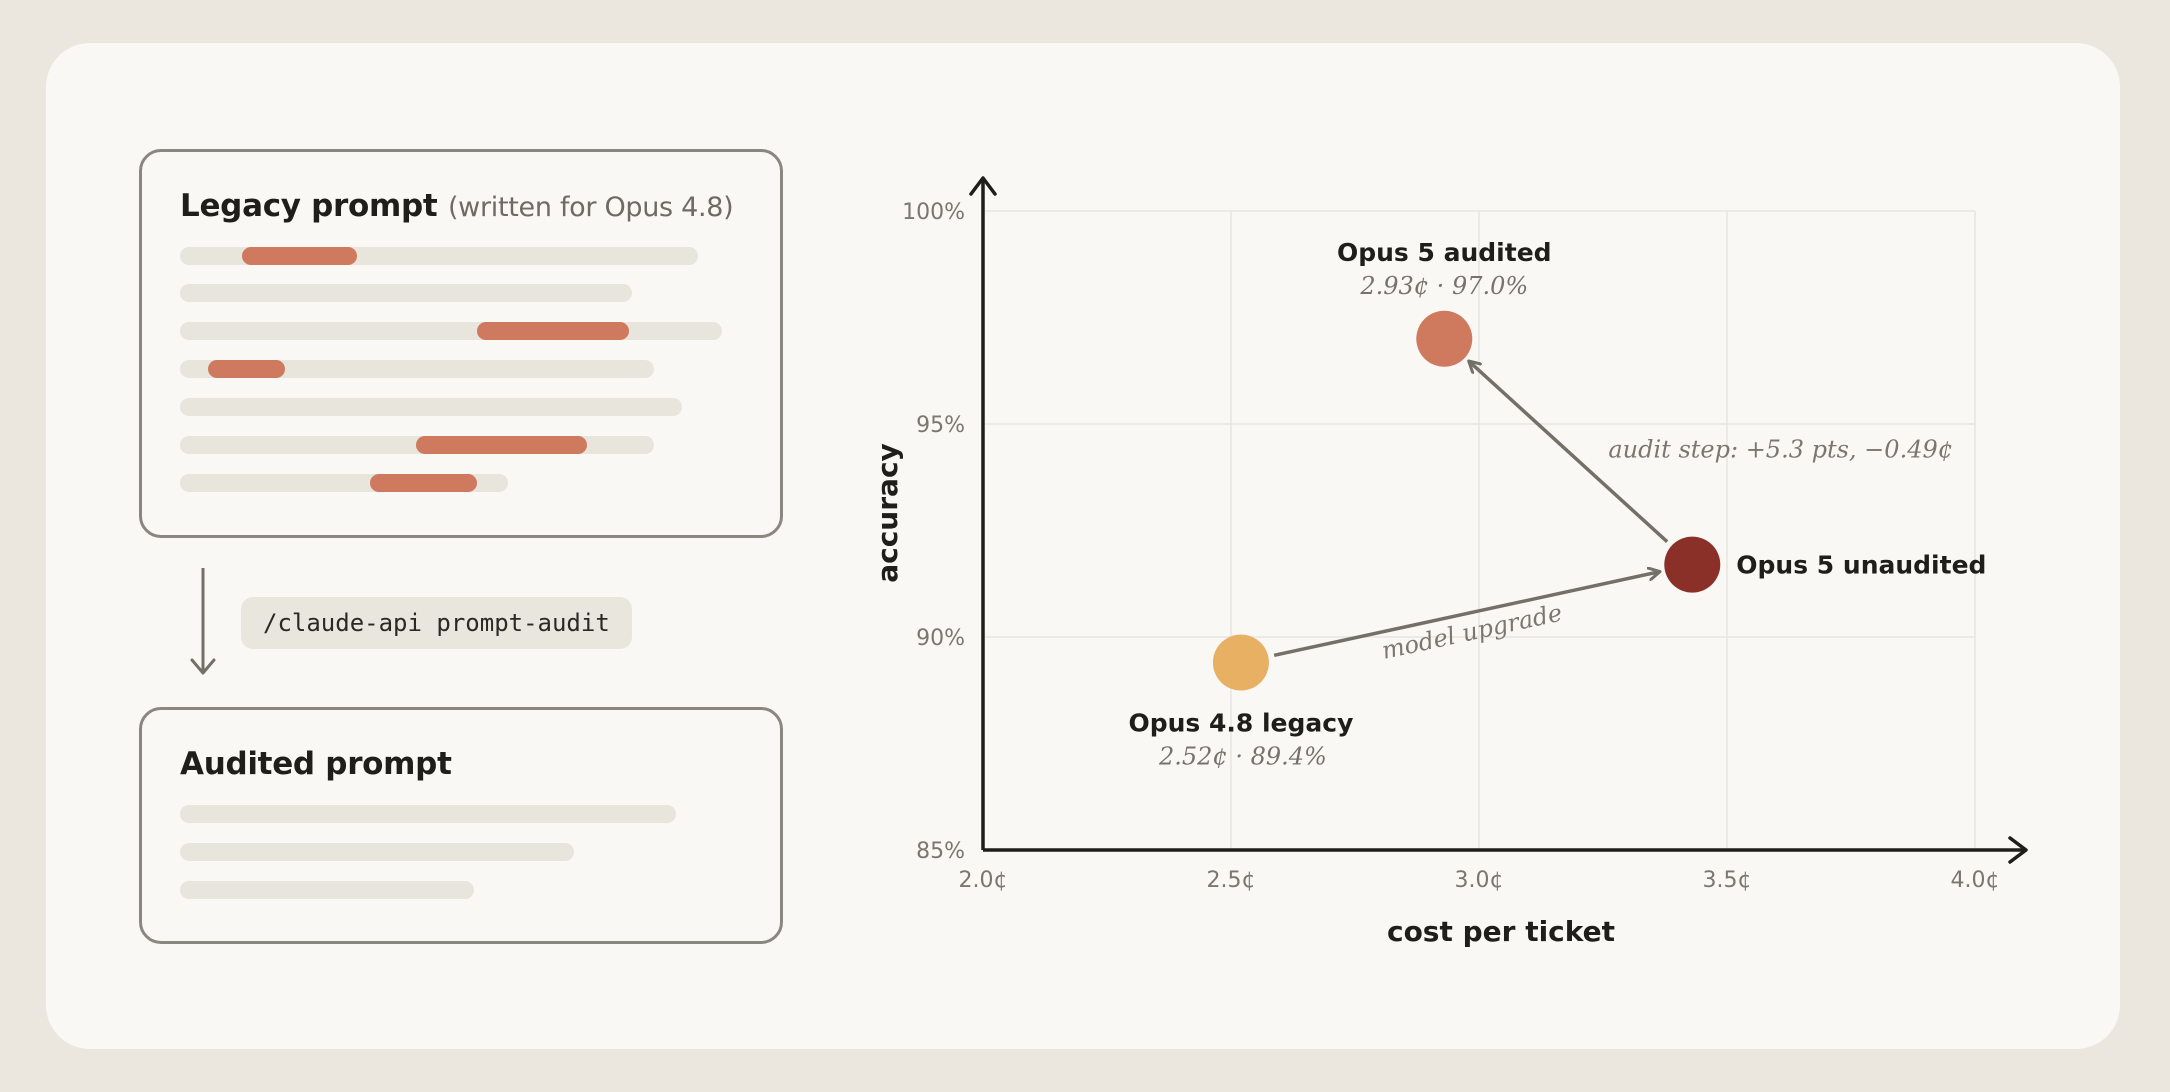 Image resolution: width=2170 pixels, height=1092 pixels. What do you see at coordinates (461, 825) in the screenshot?
I see `audited-prompt-panel: Audited prompt` at bounding box center [461, 825].